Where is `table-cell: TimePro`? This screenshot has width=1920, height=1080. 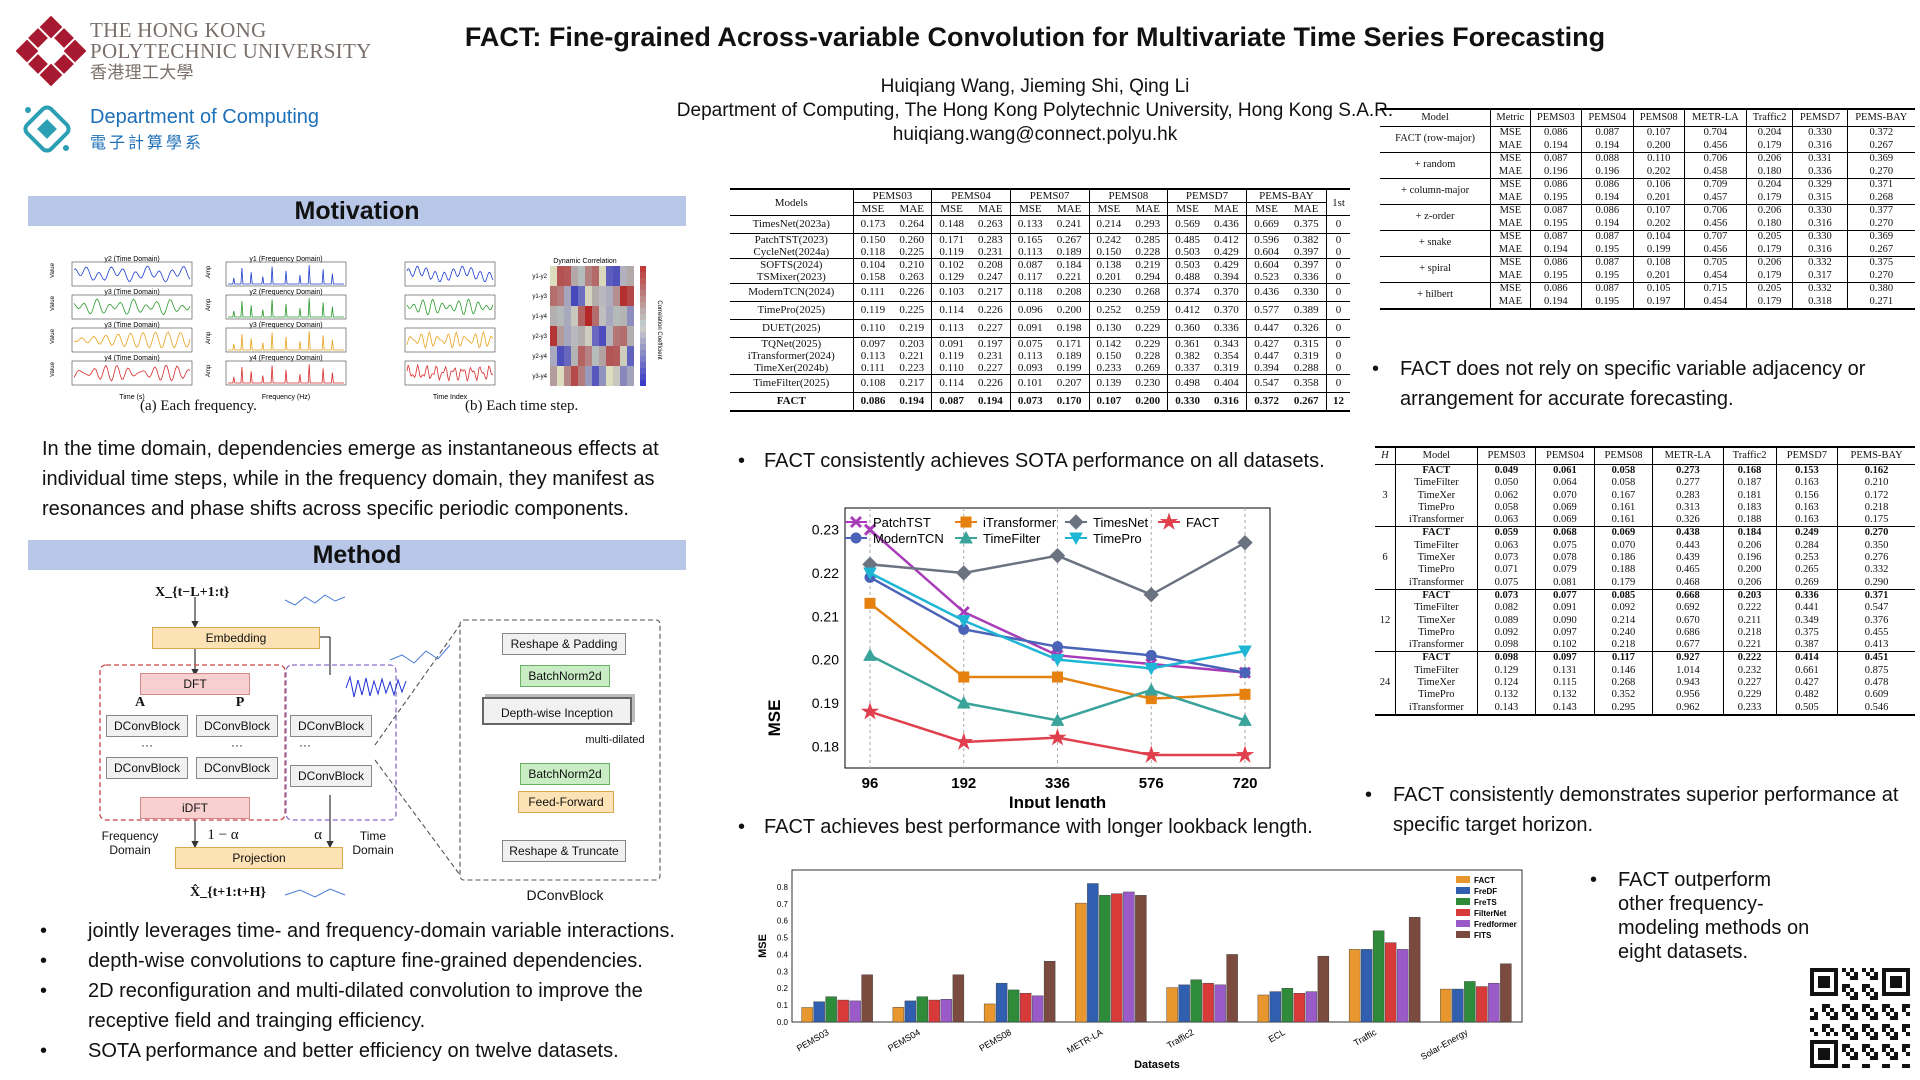 table-cell: TimePro is located at coordinates (1436, 695).